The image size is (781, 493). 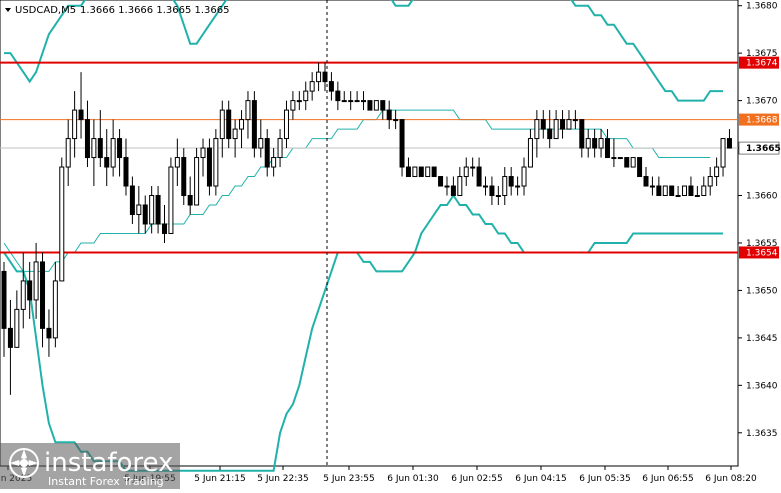 I want to click on x-tick-label: 5 Jun 23:55, so click(x=348, y=479).